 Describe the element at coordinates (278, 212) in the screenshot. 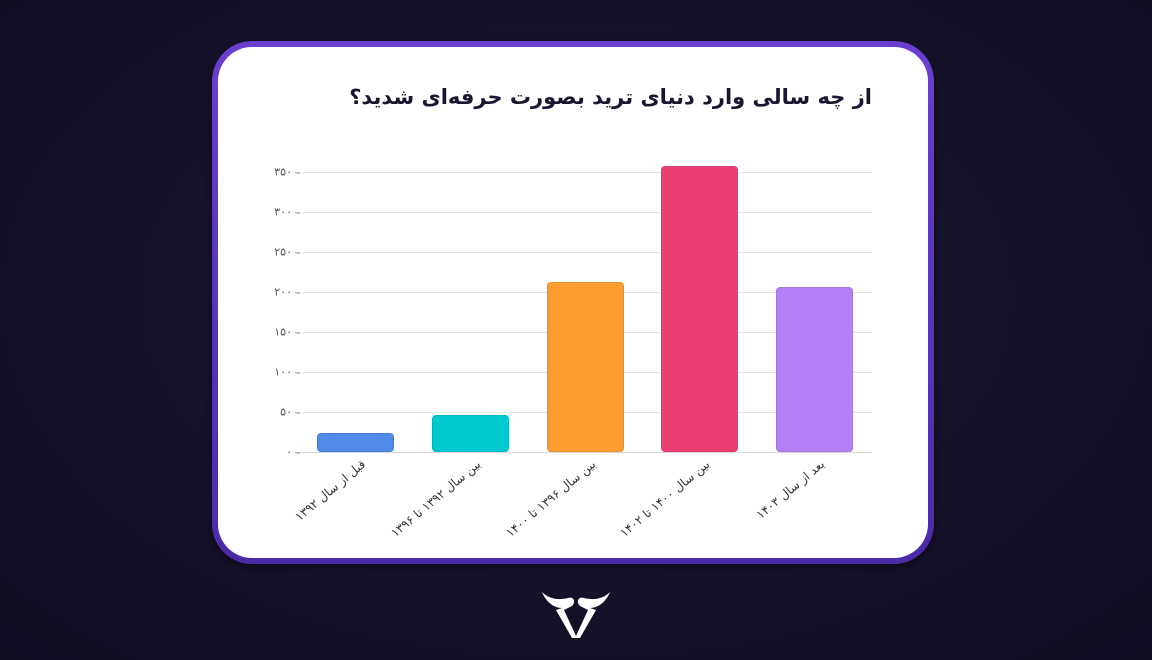

I see `y-tick-label: ۳۰۰` at that location.